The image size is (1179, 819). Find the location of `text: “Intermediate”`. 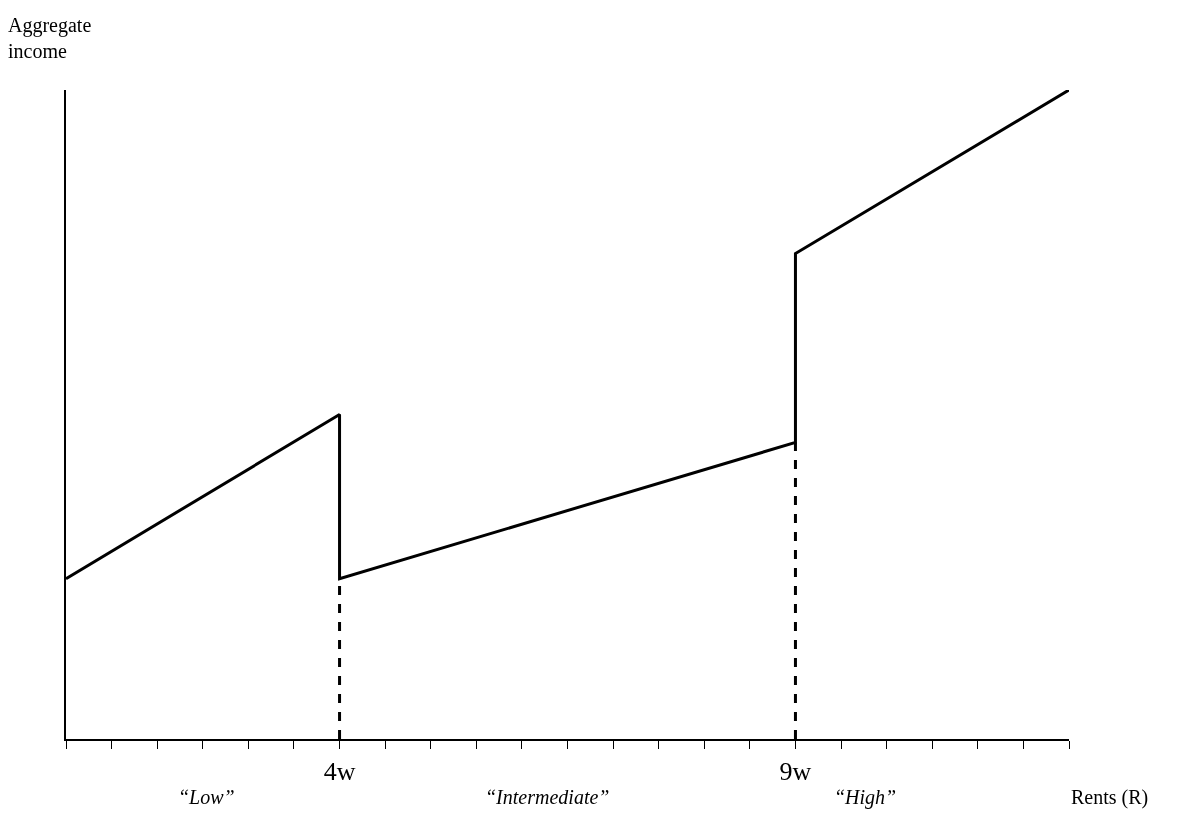

text: “Intermediate” is located at coordinates (547, 797).